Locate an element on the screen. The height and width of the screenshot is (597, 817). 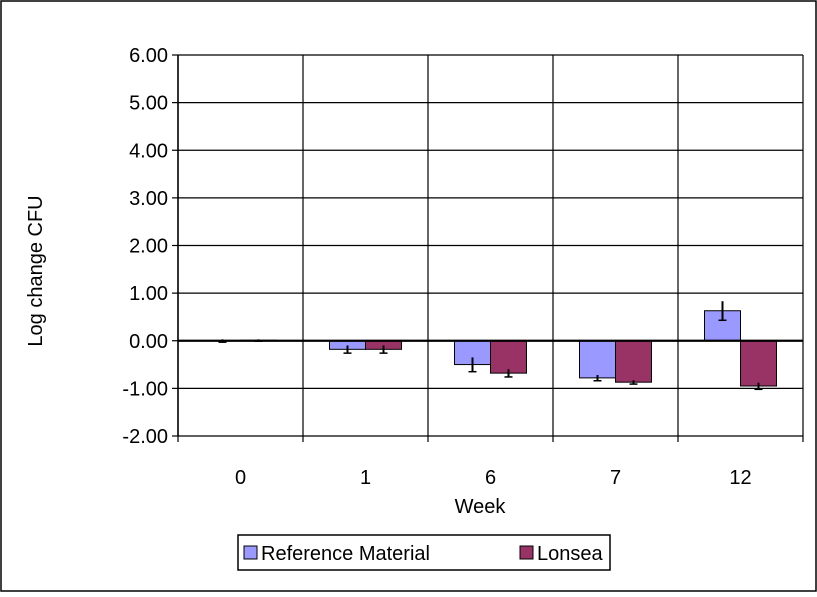
y-tick-label: 0.00 is located at coordinates (148, 342).